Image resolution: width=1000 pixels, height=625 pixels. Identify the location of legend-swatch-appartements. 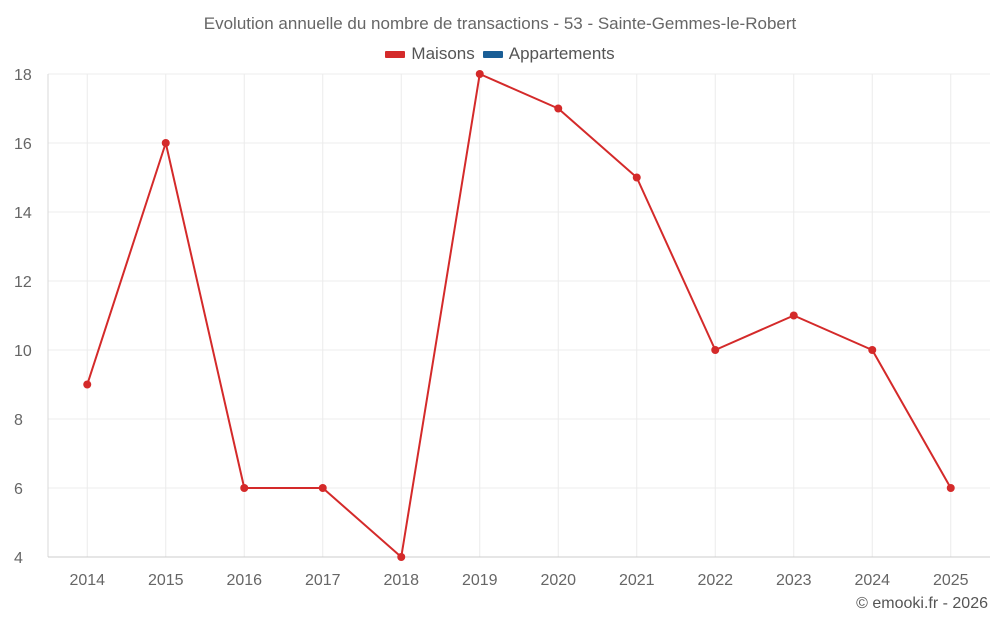
(492, 54).